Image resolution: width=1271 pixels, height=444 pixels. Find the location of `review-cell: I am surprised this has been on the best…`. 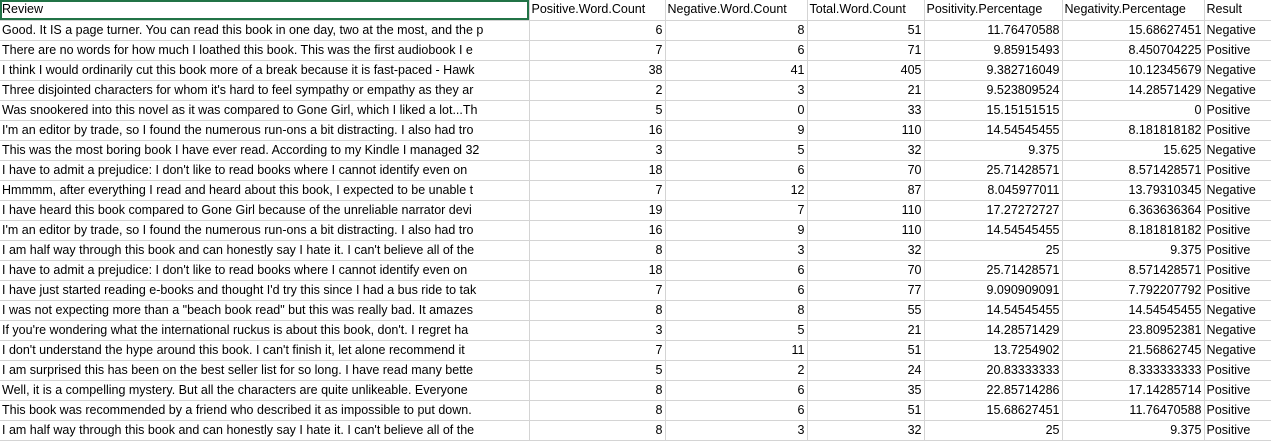

review-cell: I am surprised this has been on the best… is located at coordinates (265, 370).